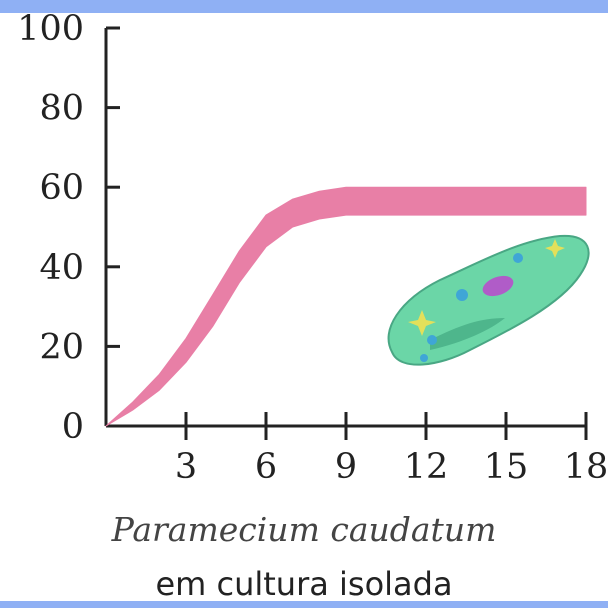 The height and width of the screenshot is (608, 608). Describe the element at coordinates (498, 286) in the screenshot. I see `paramecium-nucleus` at that location.